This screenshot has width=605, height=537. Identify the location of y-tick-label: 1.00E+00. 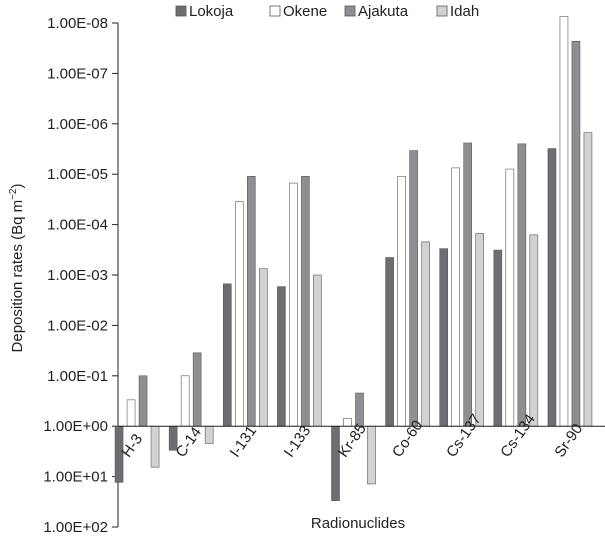
(75, 426).